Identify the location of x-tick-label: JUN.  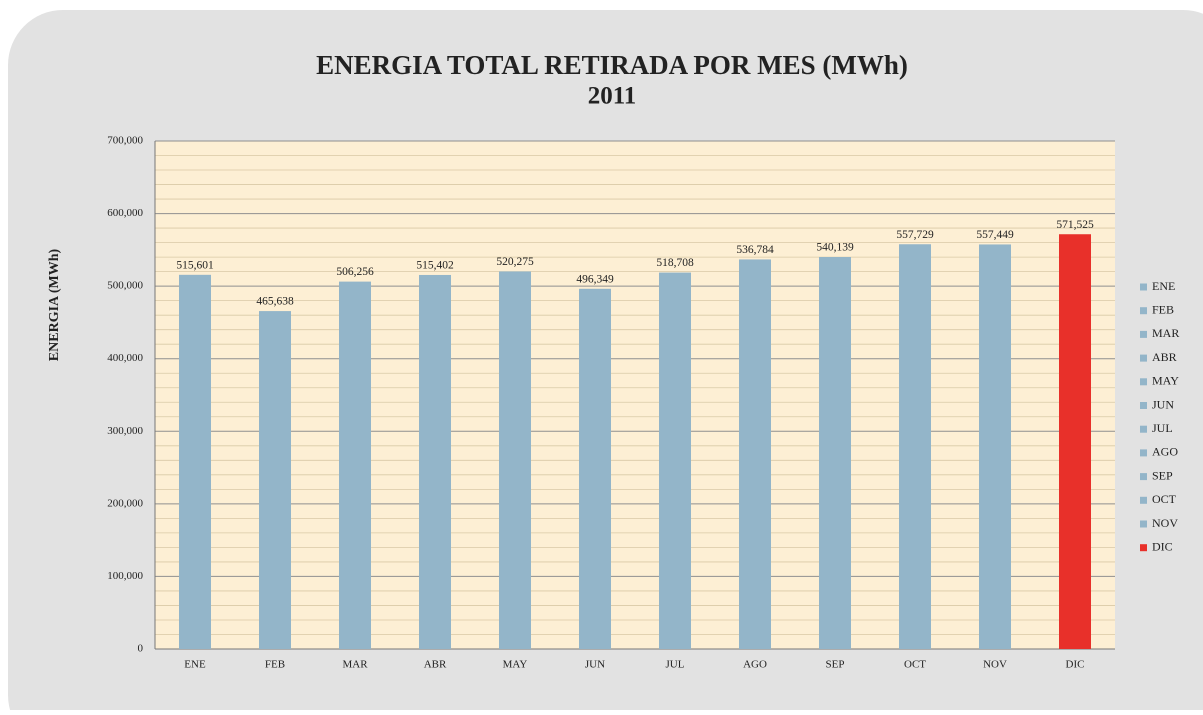
(595, 665).